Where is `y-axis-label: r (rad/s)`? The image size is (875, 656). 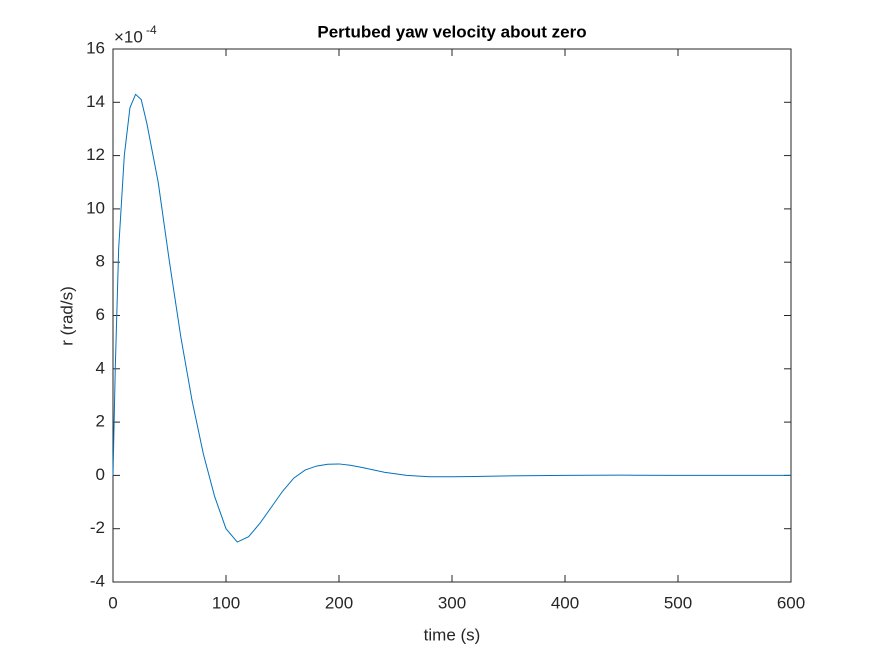
y-axis-label: r (rad/s) is located at coordinates (66, 316).